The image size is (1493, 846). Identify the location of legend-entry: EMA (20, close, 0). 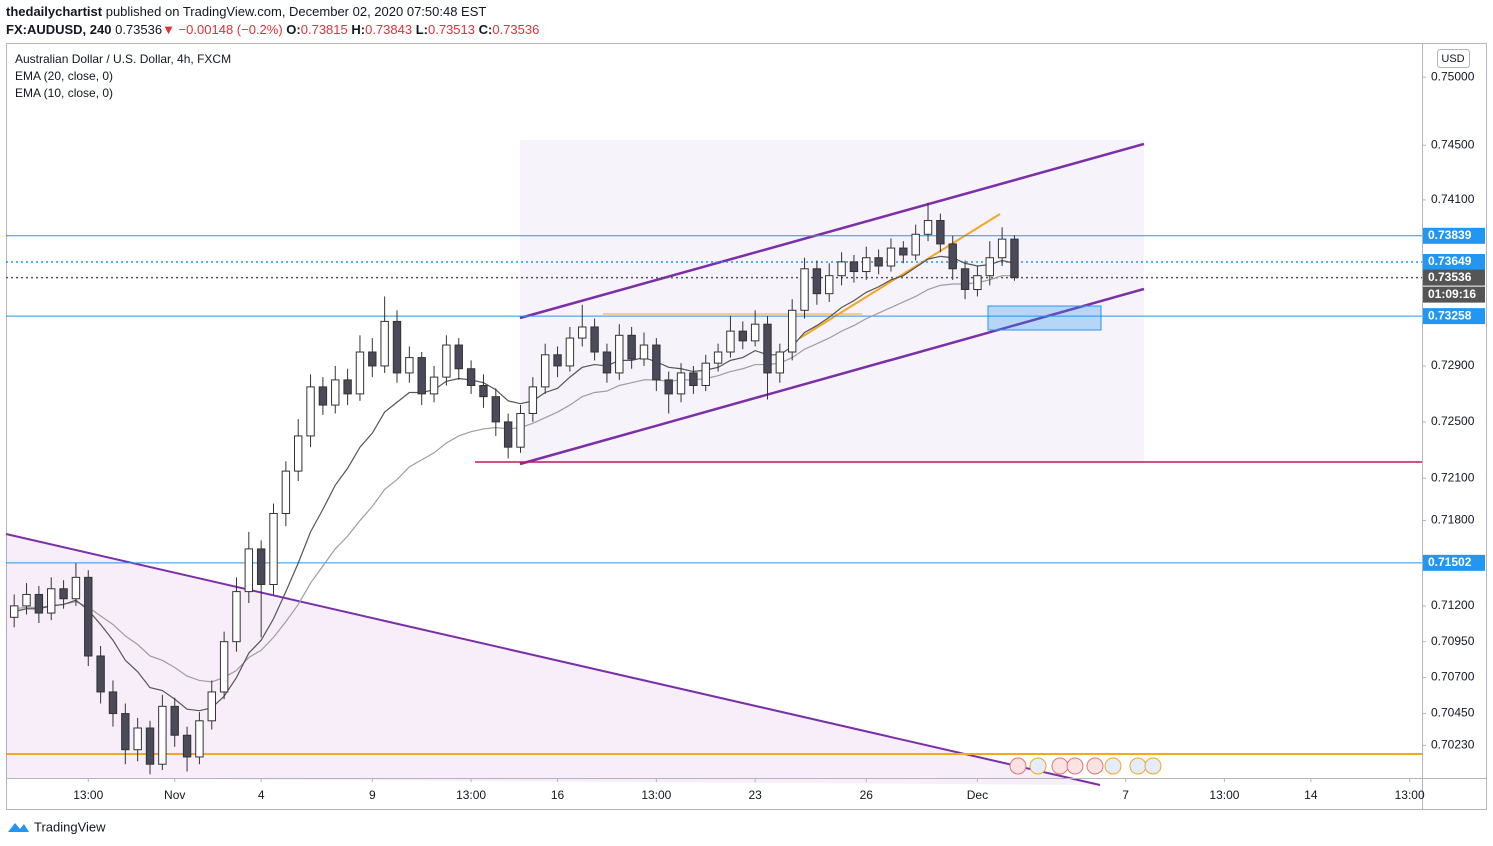
(64, 76).